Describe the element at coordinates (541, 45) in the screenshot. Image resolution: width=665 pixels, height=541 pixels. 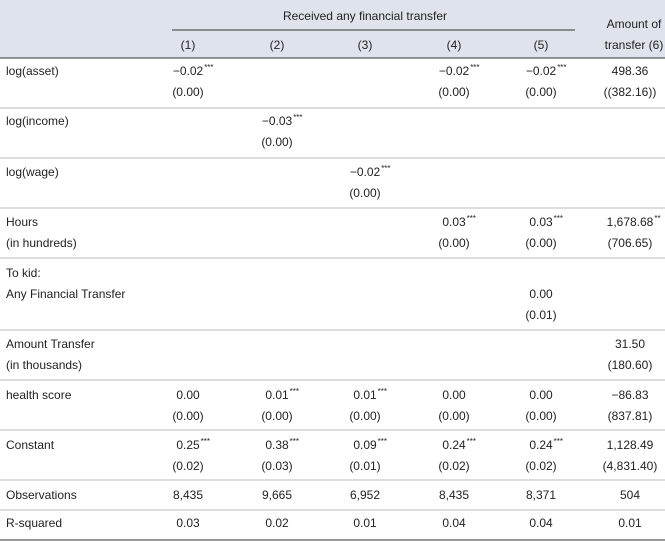
I see `column-label: (5)` at that location.